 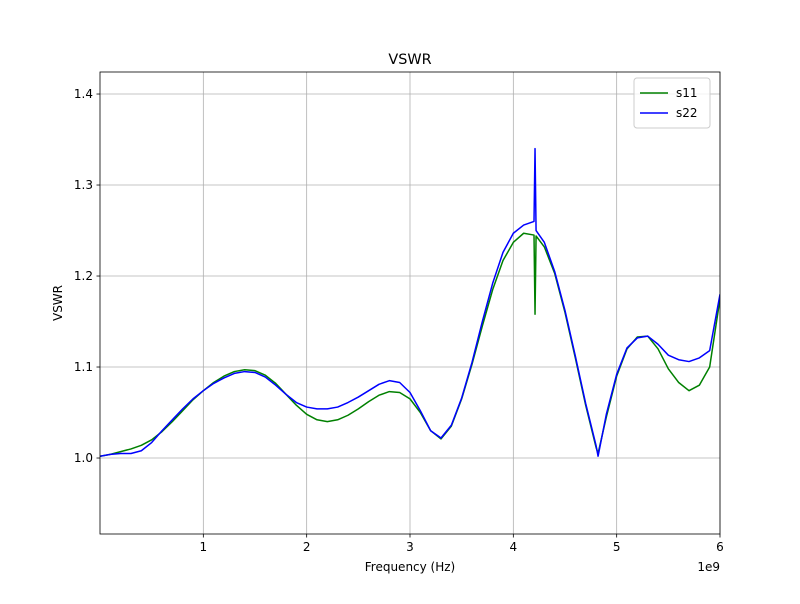 What do you see at coordinates (617, 547) in the screenshot?
I see `x-tick-label: 5` at bounding box center [617, 547].